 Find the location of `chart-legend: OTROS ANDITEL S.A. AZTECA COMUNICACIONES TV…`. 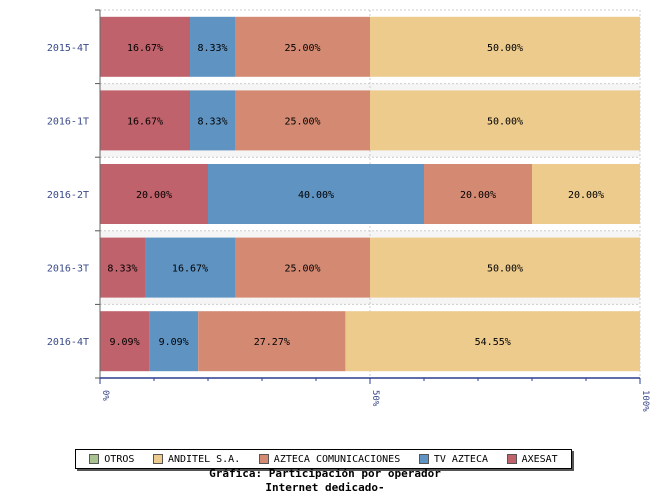

chart-legend: OTROS ANDITEL S.A. AZTECA COMUNICACIONES TV… is located at coordinates (323, 459).